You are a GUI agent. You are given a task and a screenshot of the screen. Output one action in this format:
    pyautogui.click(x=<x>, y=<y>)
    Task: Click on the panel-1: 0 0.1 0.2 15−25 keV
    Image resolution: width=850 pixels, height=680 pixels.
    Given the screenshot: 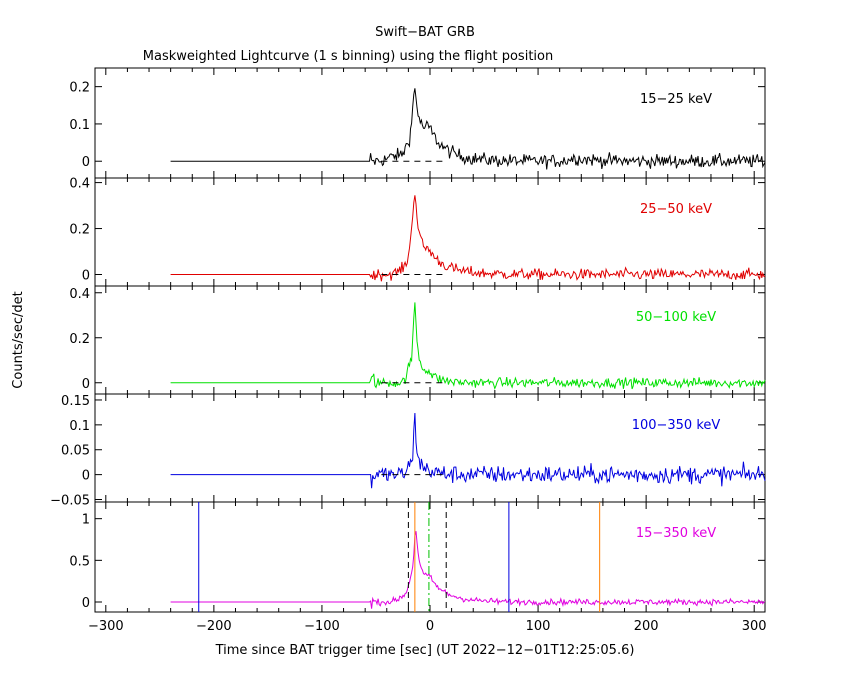 What is the action you would take?
    pyautogui.click(x=417, y=123)
    